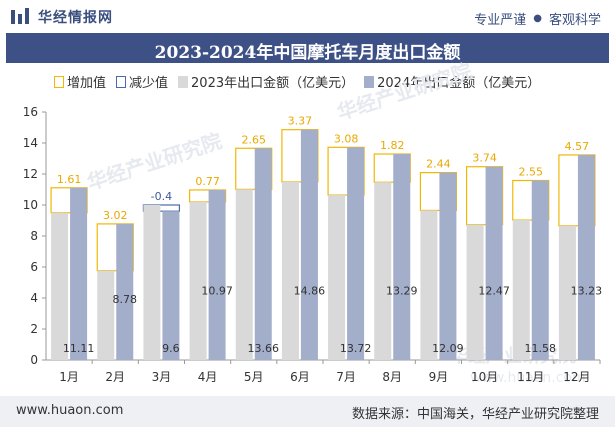 This screenshot has width=615, height=427. Describe the element at coordinates (475, 414) in the screenshot. I see `footer-source: 数据来源：中国海关，华经产业研究院整理` at that location.